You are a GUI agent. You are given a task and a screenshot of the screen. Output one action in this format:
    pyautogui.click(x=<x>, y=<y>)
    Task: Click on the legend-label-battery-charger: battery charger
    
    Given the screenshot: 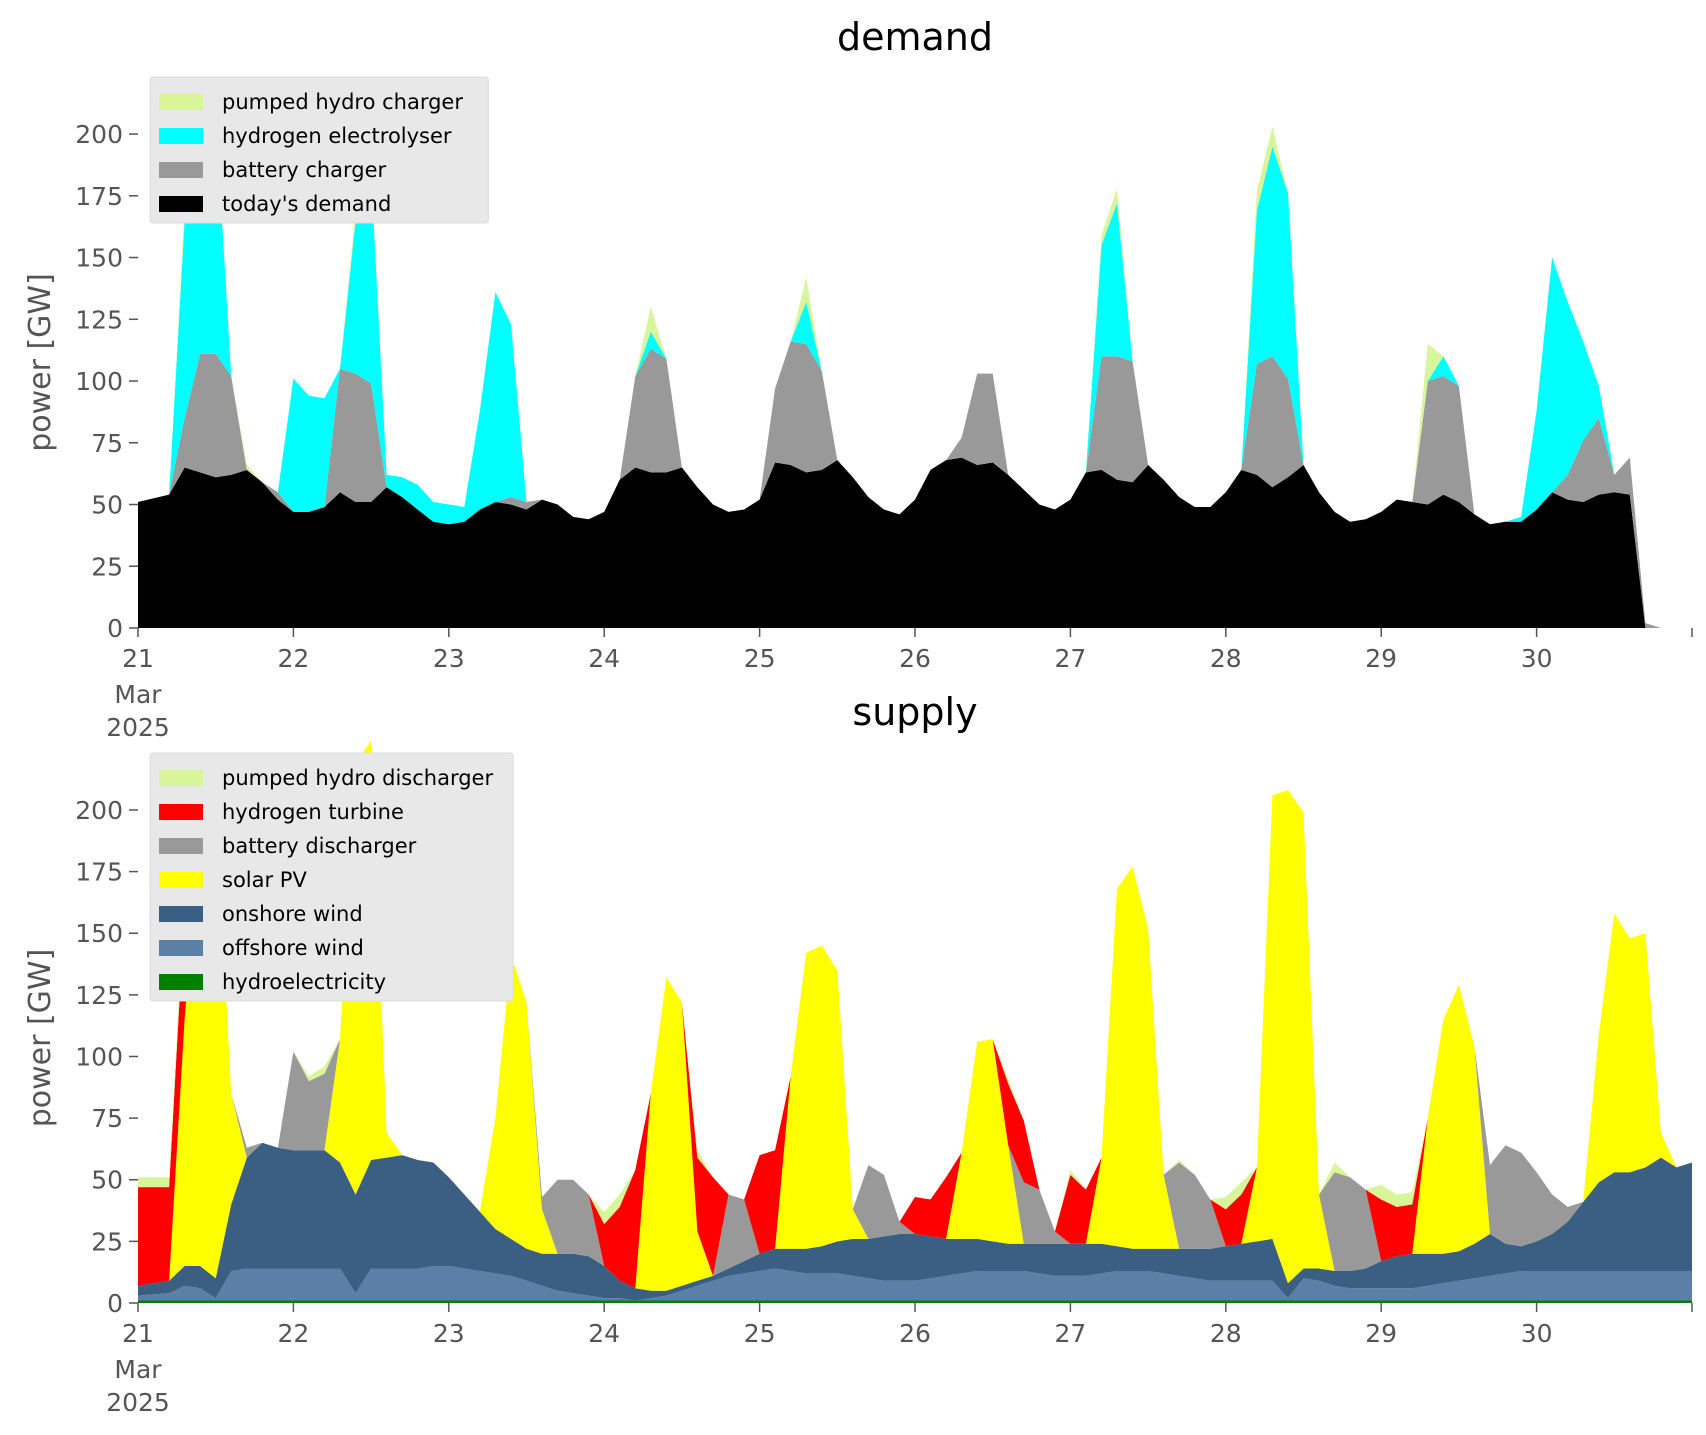 What is the action you would take?
    pyautogui.click(x=304, y=170)
    